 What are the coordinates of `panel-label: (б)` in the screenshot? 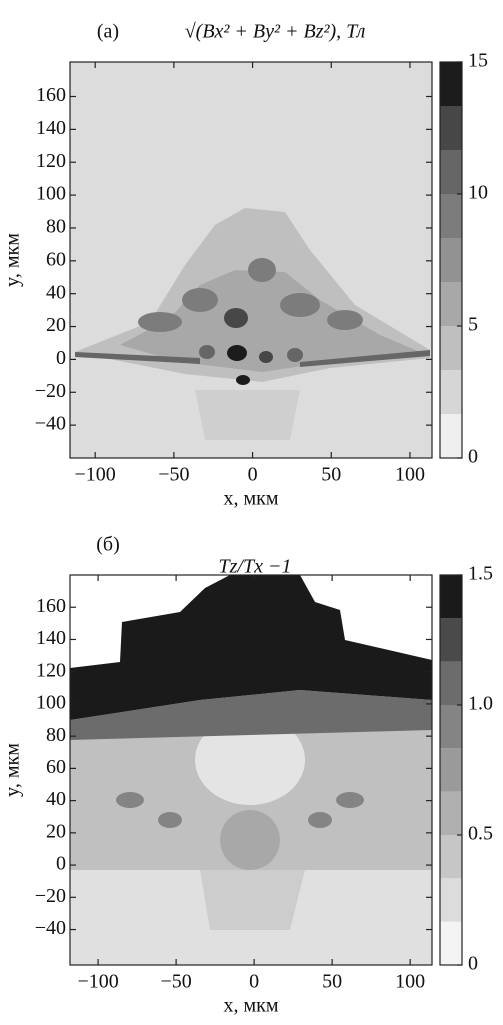 It's located at (108, 545).